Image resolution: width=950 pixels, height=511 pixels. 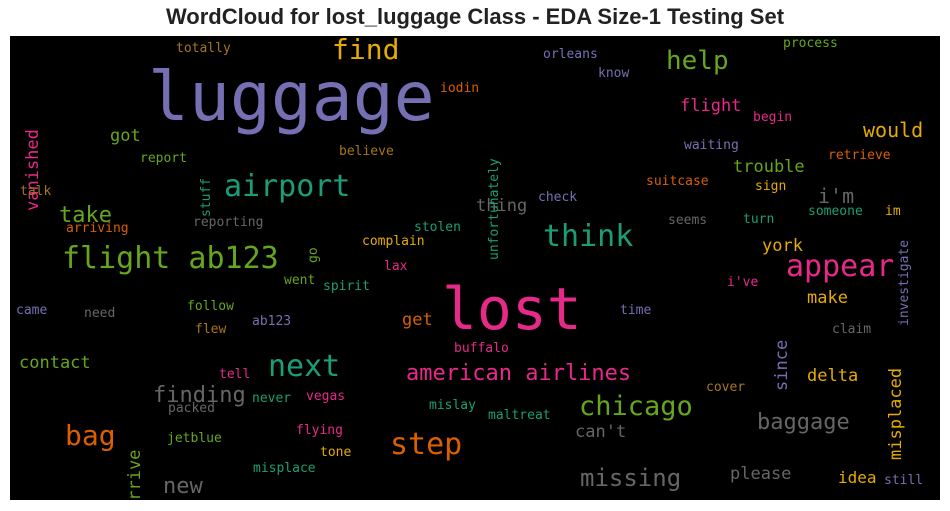 I want to click on word-luggage: luggage, so click(x=291, y=97).